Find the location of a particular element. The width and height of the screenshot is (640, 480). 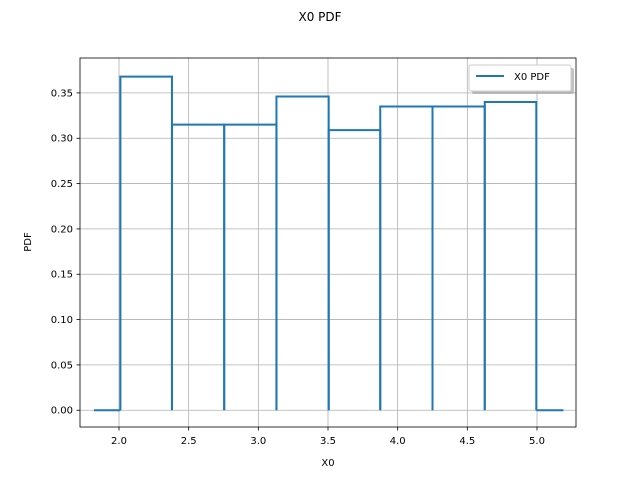

y-tick-label: 0.30 is located at coordinates (62, 139).